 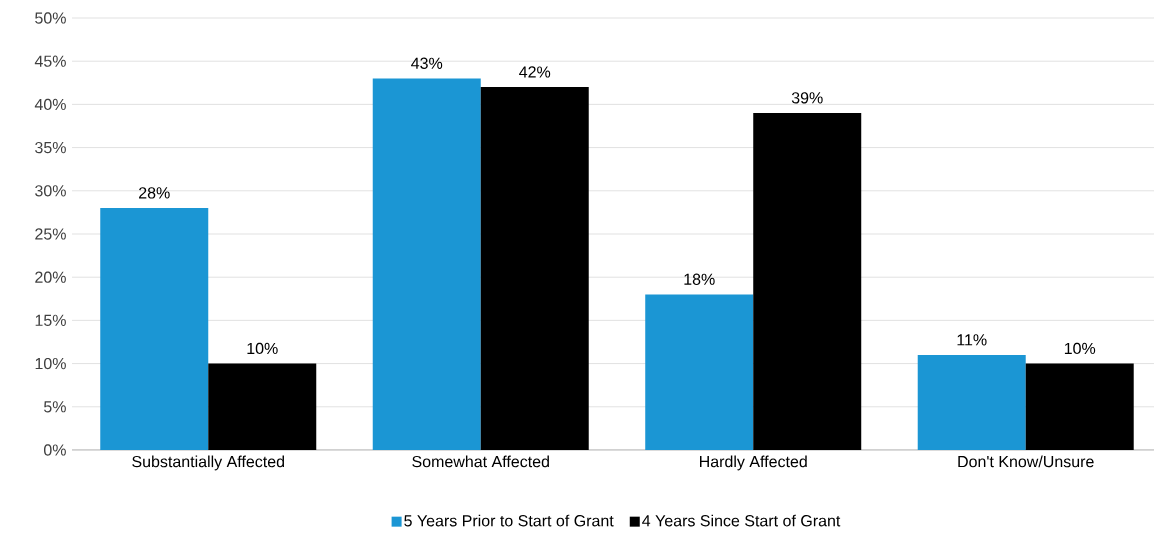 I want to click on y-tick-label: 40%, so click(x=50, y=104).